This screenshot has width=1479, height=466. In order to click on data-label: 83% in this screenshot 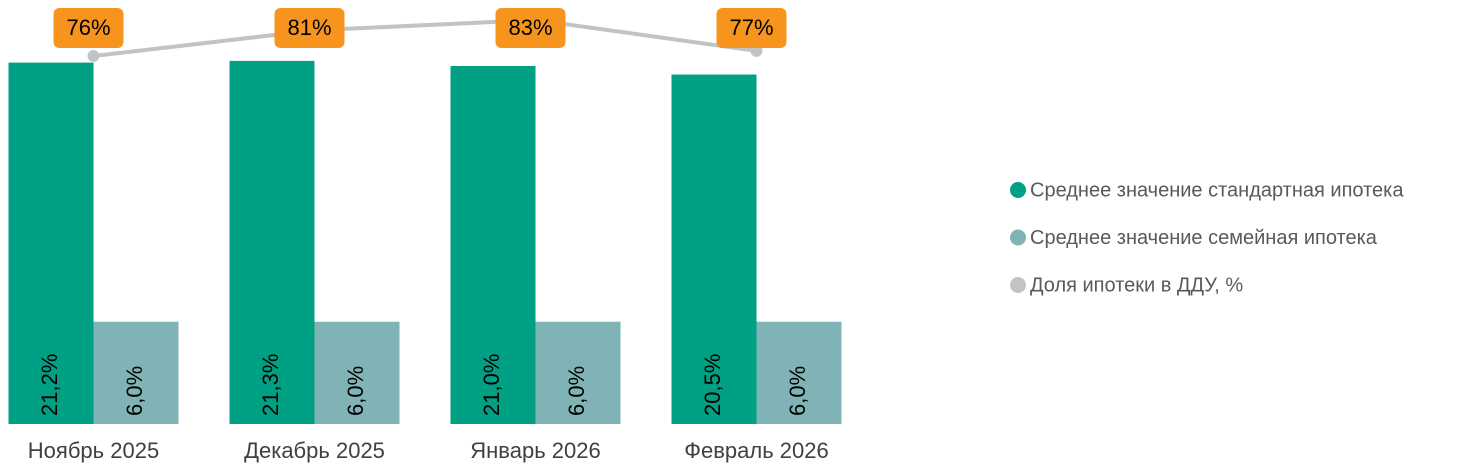, I will do `click(530, 27)`.